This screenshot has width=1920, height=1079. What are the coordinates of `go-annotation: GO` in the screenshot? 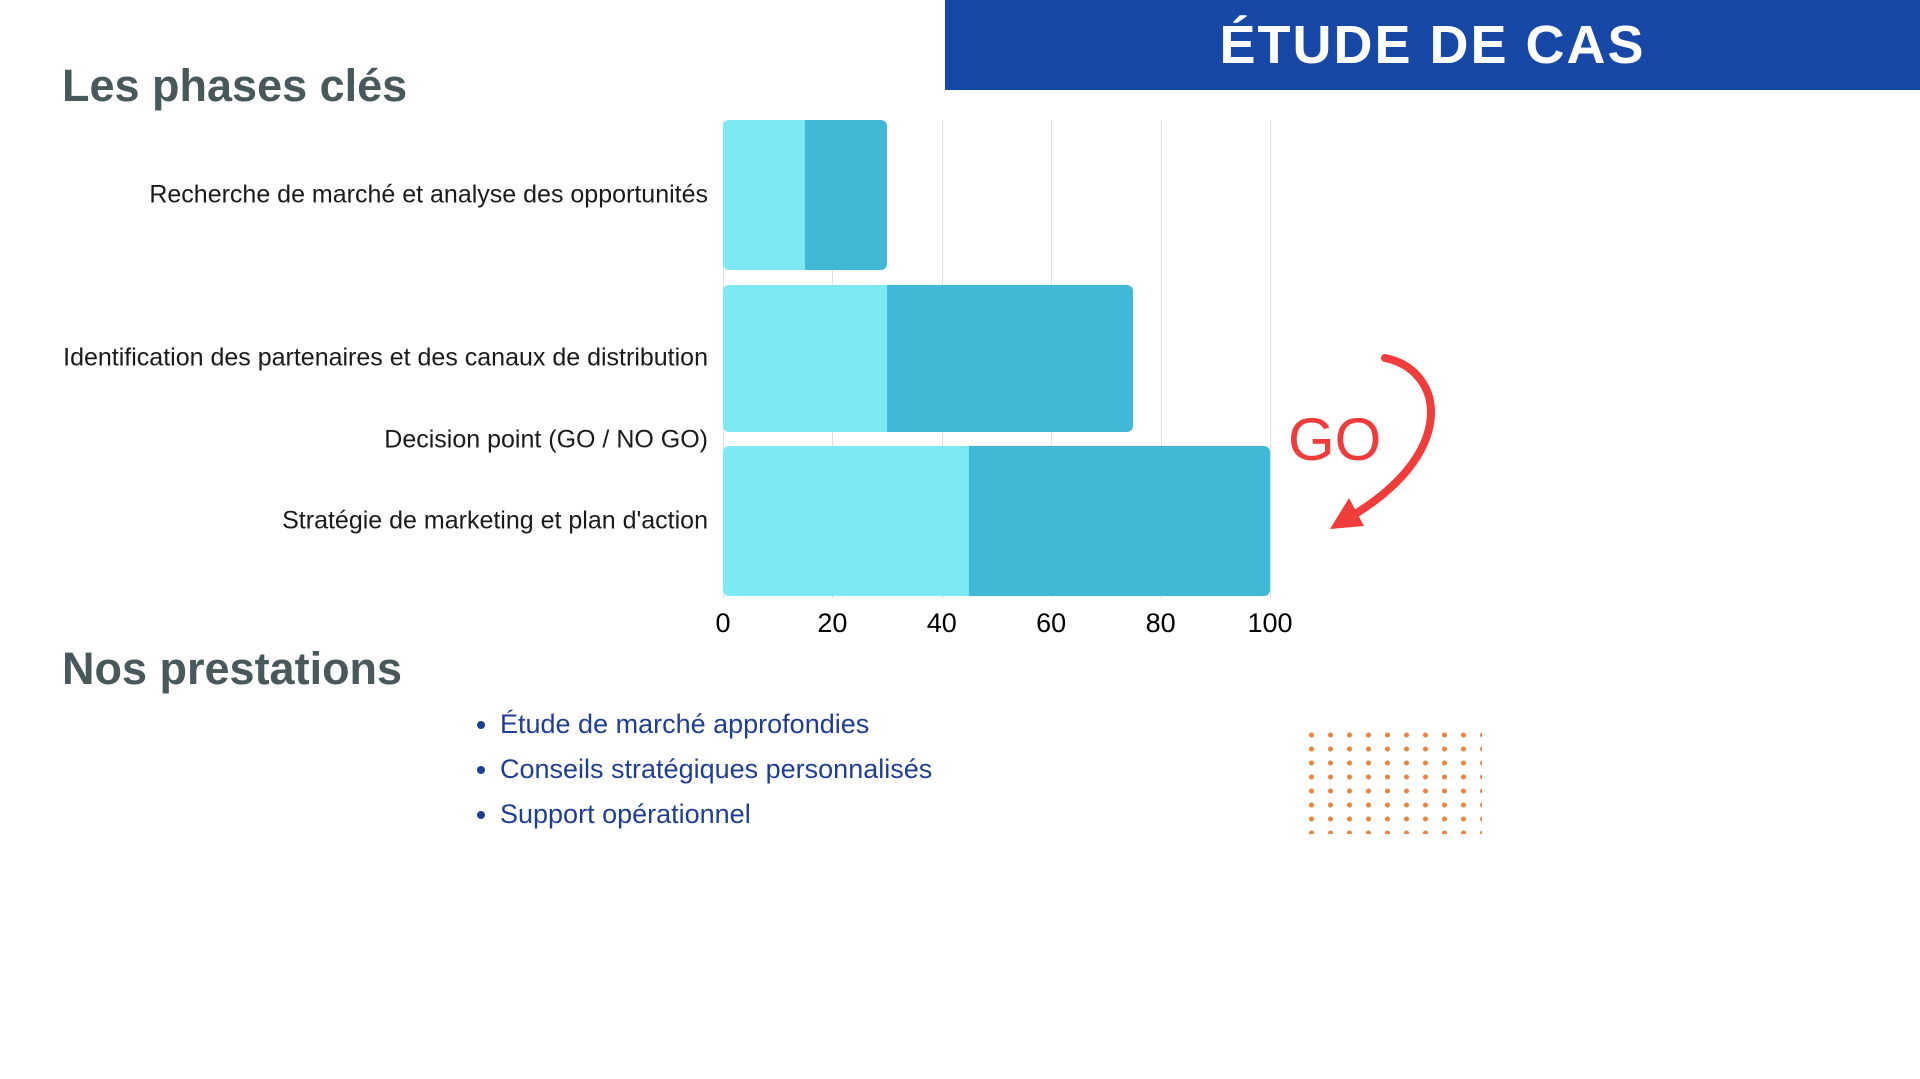 It's located at (1335, 439).